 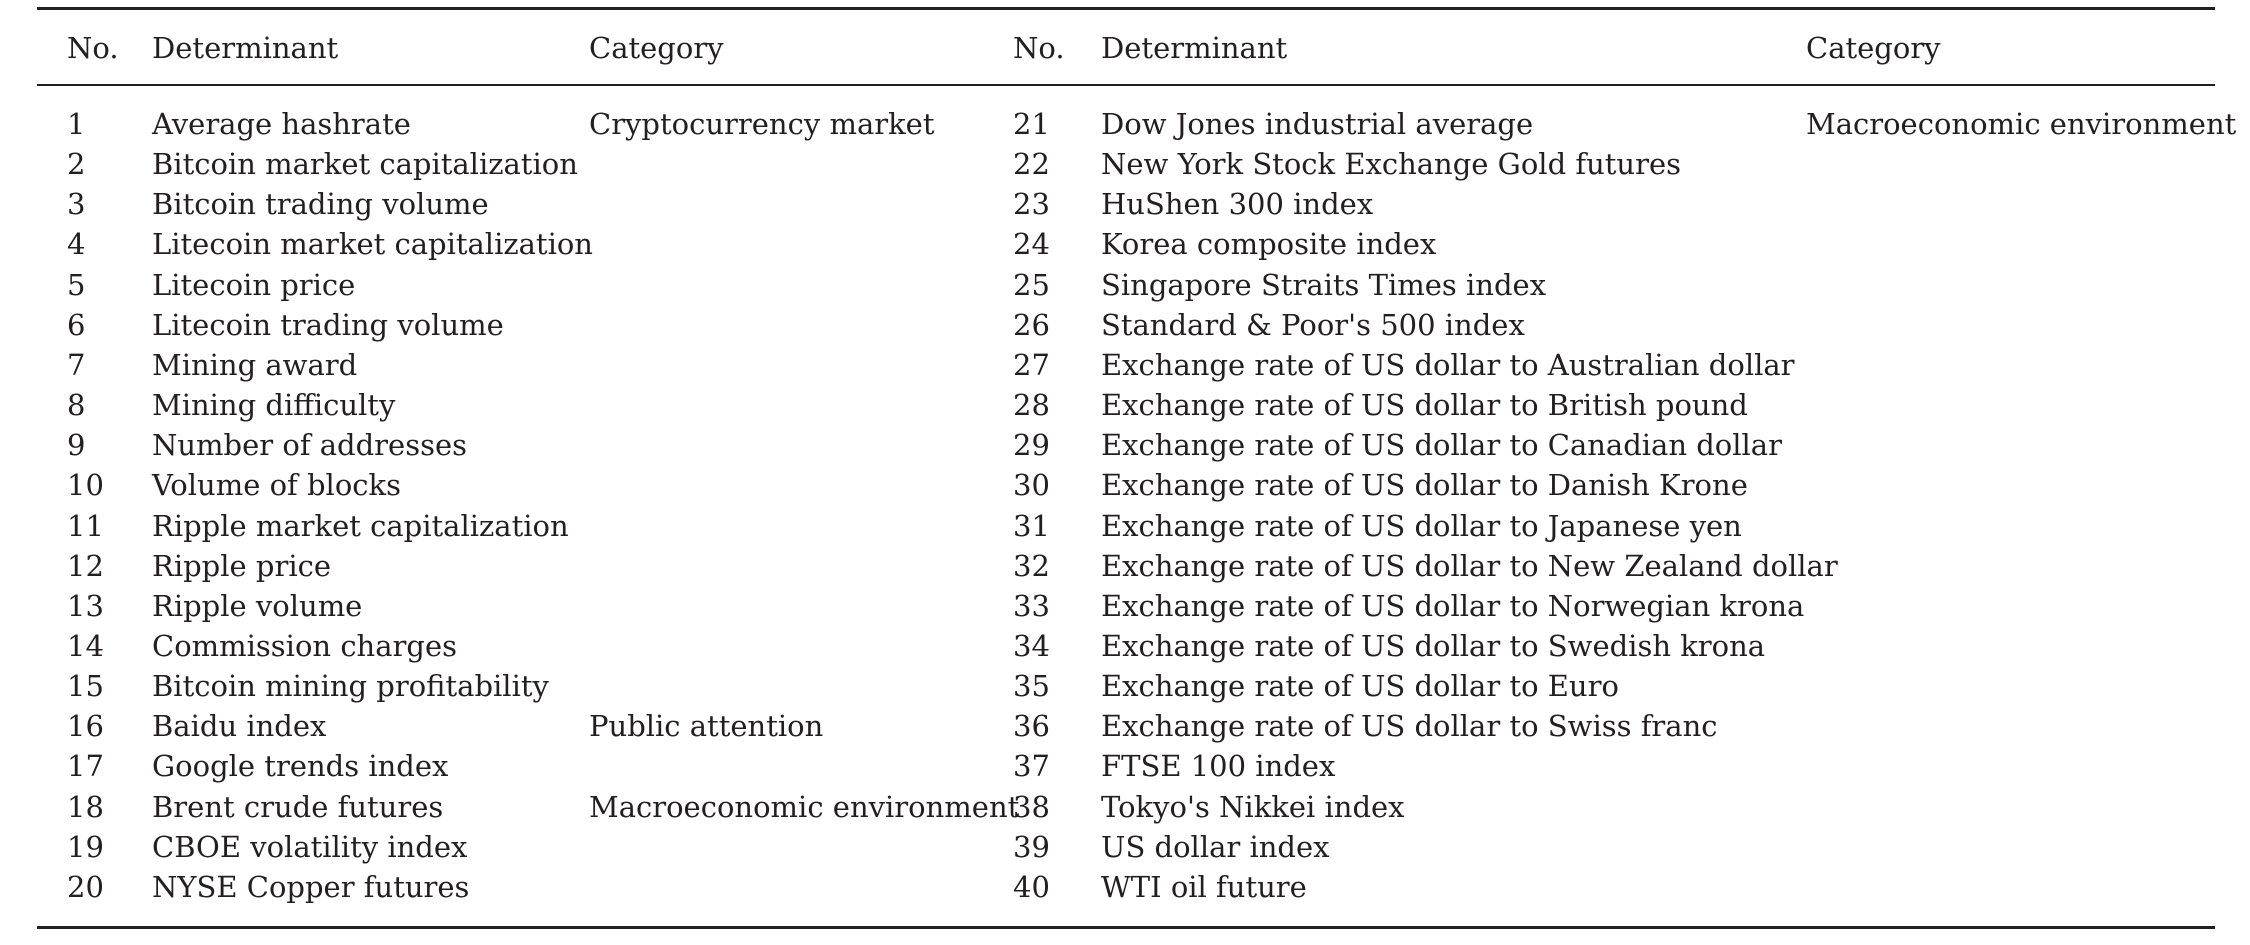 I want to click on cell-determinant: Litecoin trading volume, so click(x=328, y=324).